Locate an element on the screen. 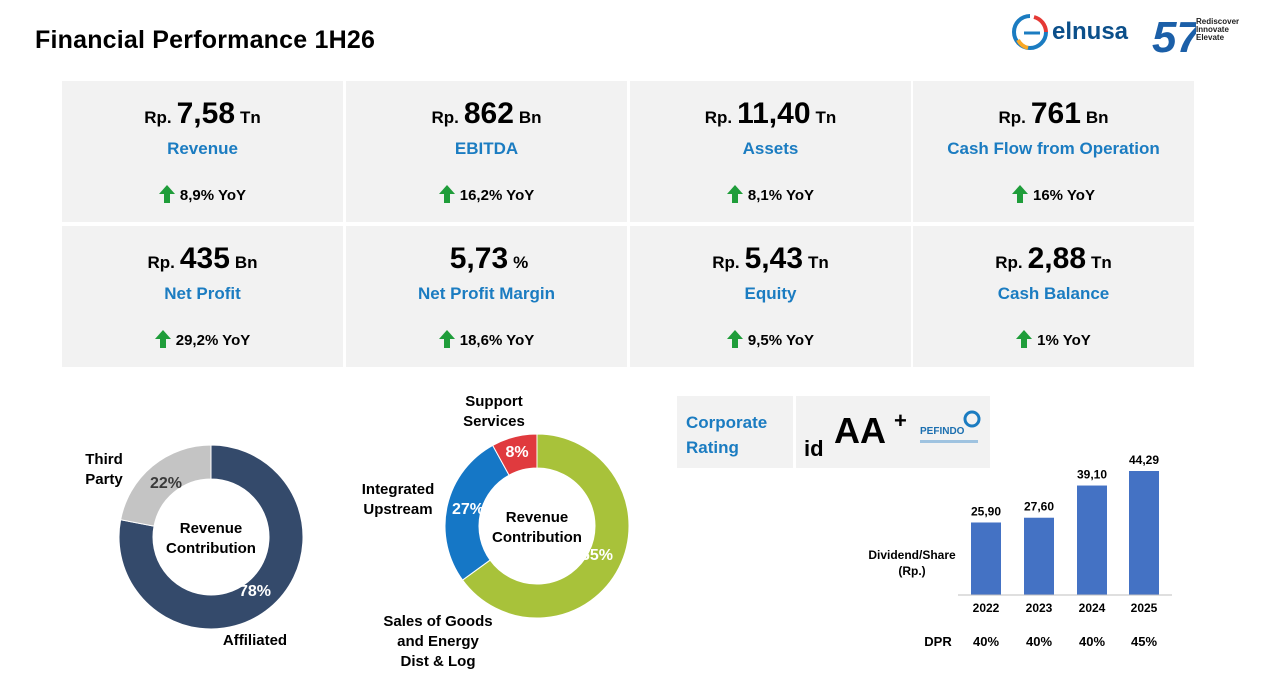  pefindo-logo-icon is located at coordinates (972, 419).